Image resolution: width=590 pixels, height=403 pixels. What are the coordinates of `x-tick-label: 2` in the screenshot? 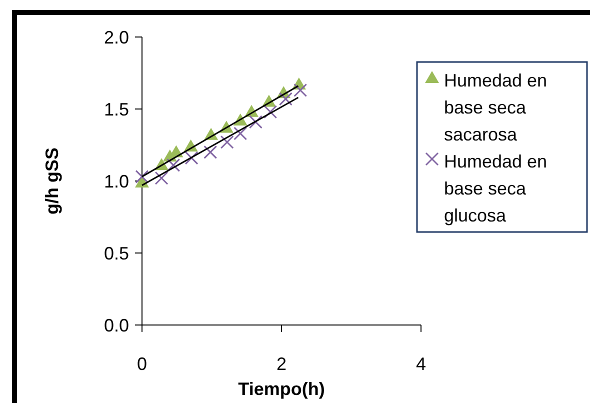 It's located at (281, 364).